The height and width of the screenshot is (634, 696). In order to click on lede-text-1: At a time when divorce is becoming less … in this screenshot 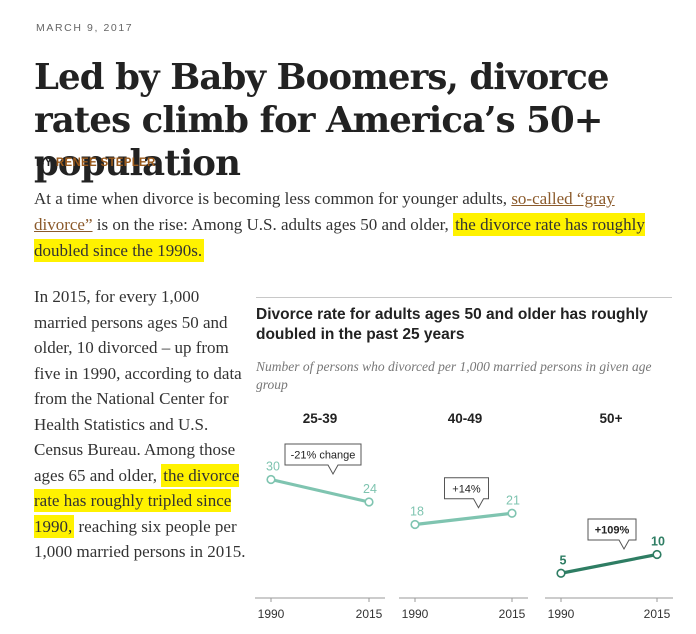, I will do `click(273, 198)`.